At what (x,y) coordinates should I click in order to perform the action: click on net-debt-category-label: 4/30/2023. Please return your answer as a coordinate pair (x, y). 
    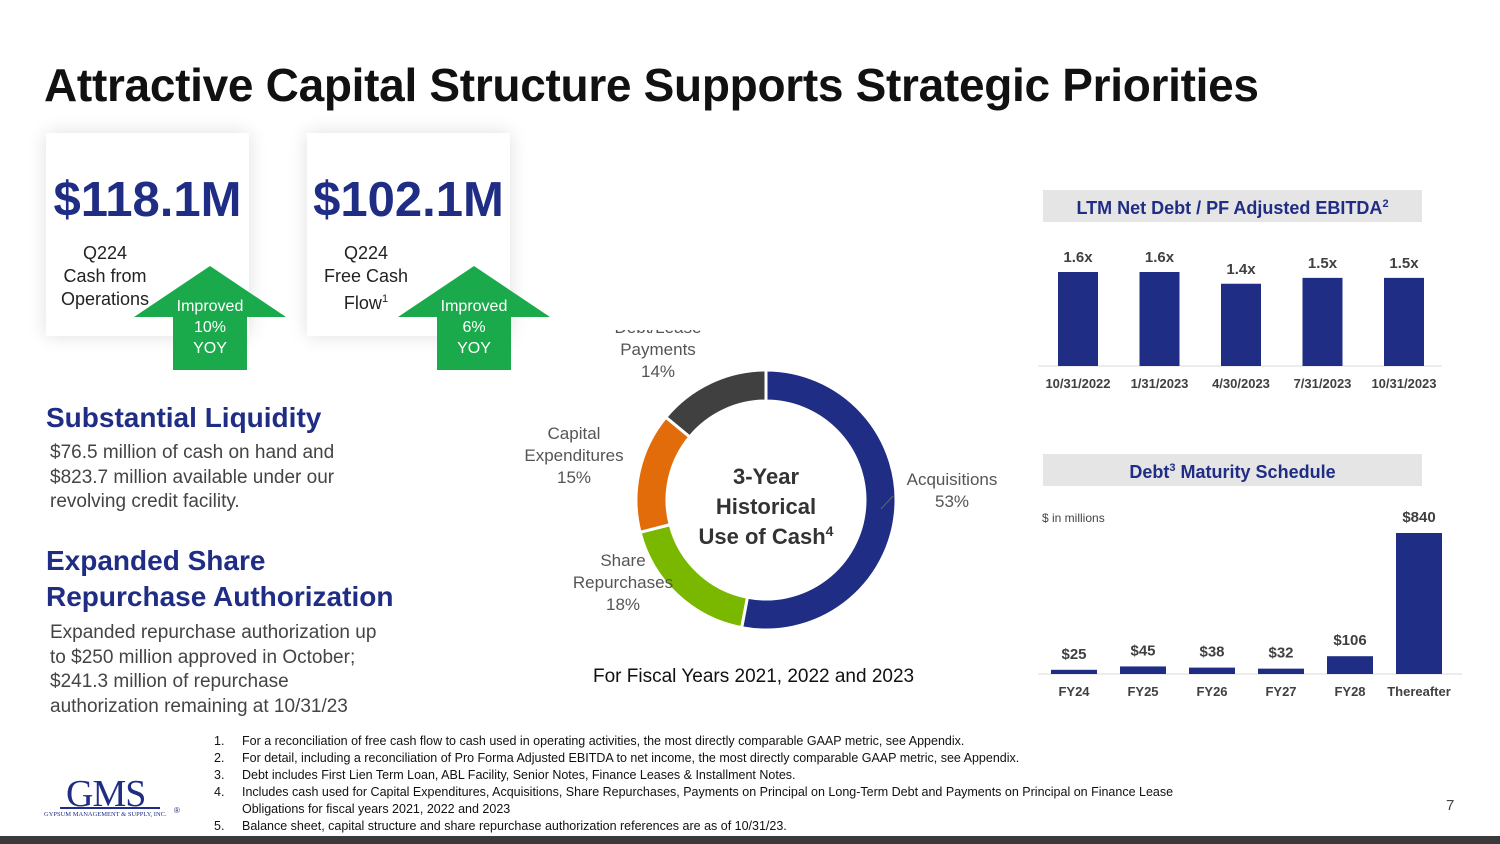
    Looking at the image, I should click on (1241, 383).